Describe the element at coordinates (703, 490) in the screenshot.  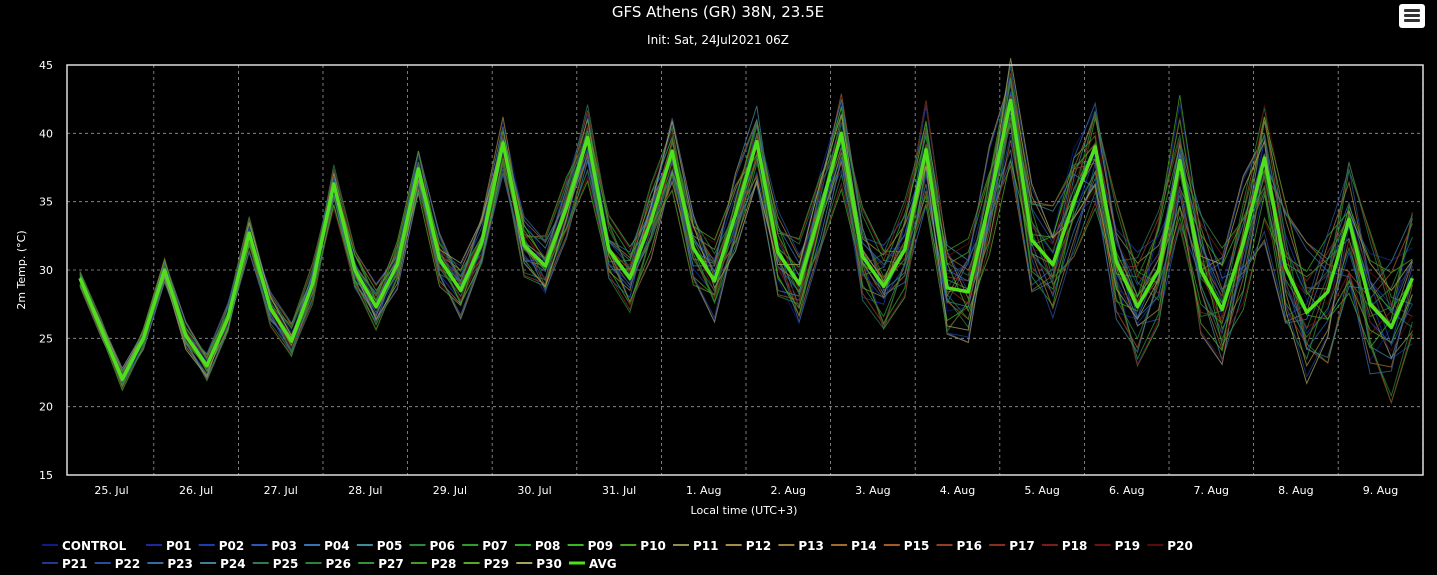
I see `x-tick-label: 1. Aug` at that location.